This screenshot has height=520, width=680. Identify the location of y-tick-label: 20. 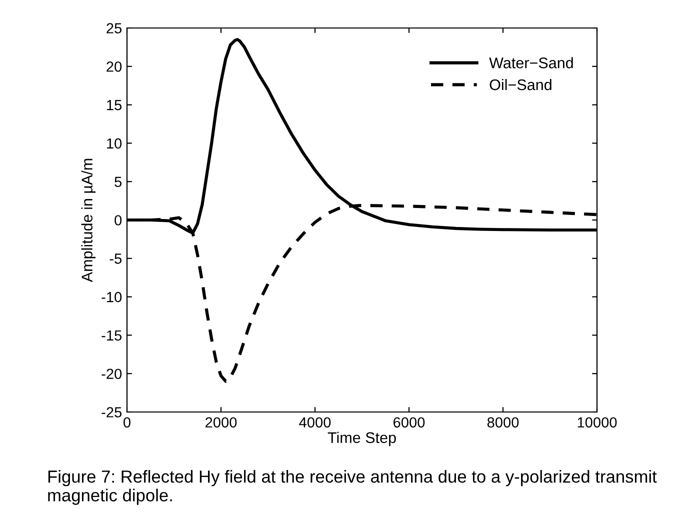
(114, 67).